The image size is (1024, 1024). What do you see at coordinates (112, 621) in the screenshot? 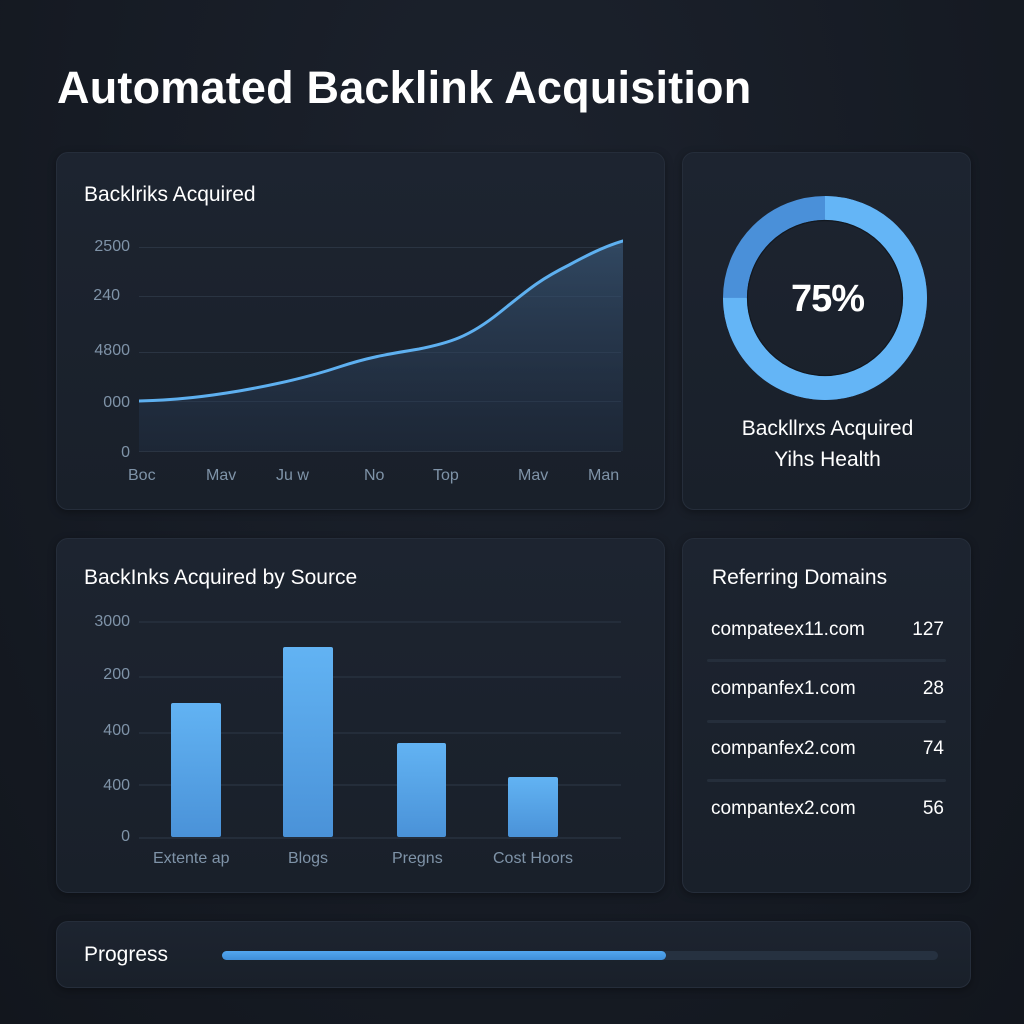
I see `y-tick: 3000` at bounding box center [112, 621].